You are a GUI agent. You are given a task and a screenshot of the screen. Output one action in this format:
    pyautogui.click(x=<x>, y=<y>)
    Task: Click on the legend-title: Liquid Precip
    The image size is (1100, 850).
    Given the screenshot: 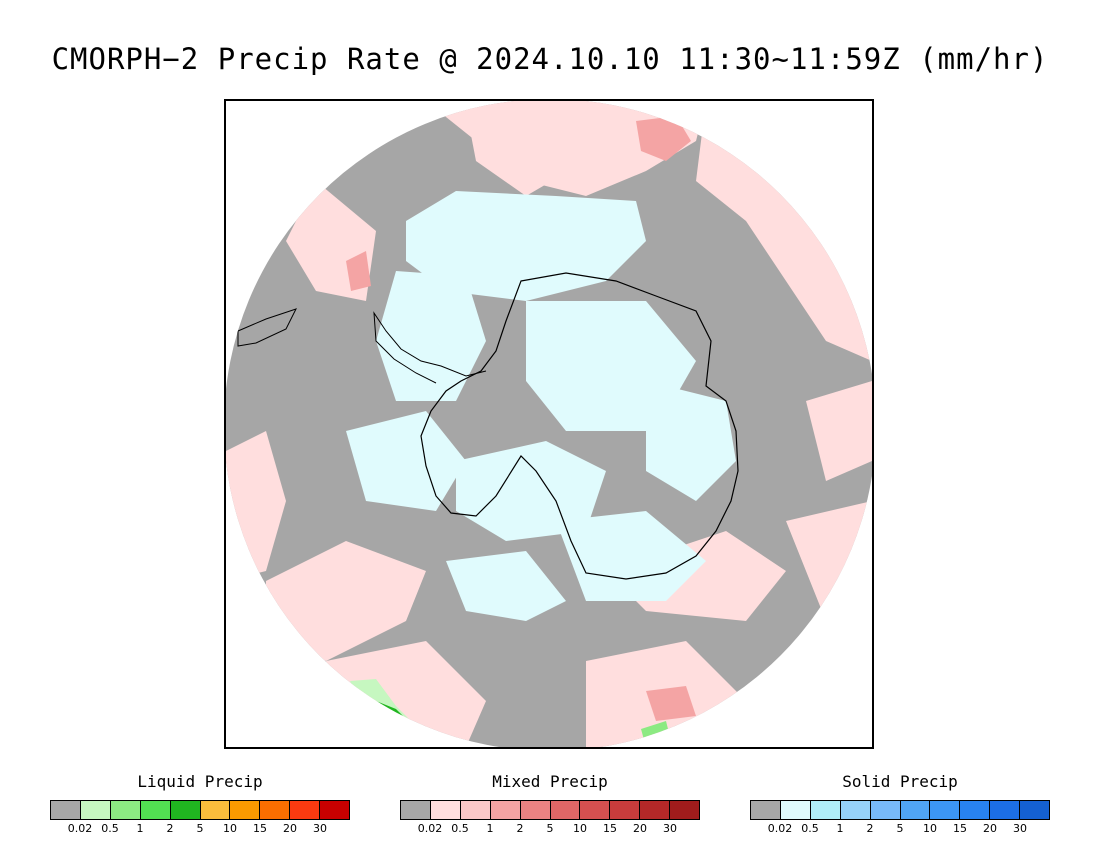 What is the action you would take?
    pyautogui.click(x=200, y=781)
    